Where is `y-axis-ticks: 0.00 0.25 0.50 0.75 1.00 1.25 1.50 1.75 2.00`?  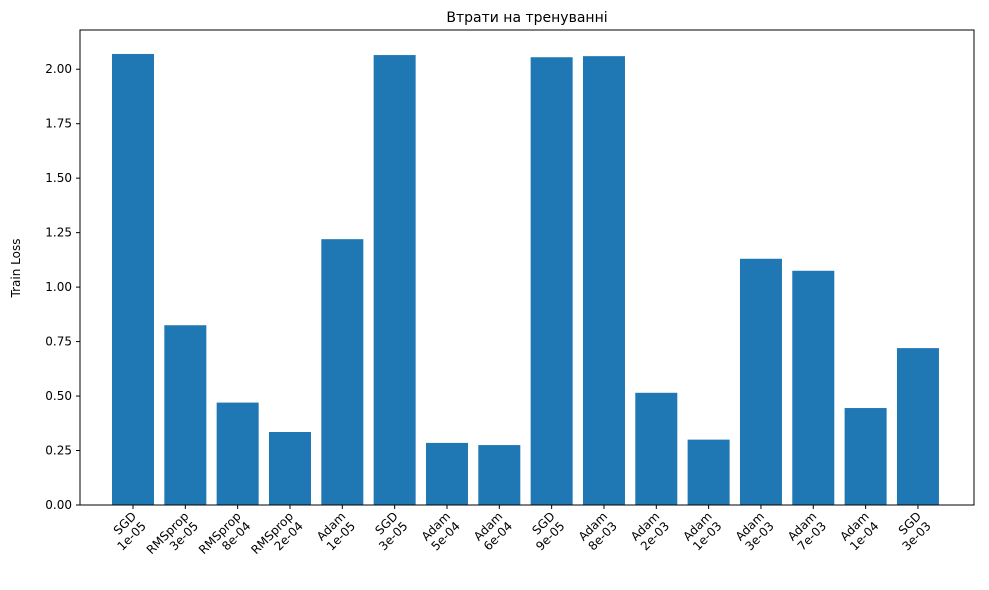 y-axis-ticks: 0.00 0.25 0.50 0.75 1.00 1.25 1.50 1.75 2.00 is located at coordinates (62, 287).